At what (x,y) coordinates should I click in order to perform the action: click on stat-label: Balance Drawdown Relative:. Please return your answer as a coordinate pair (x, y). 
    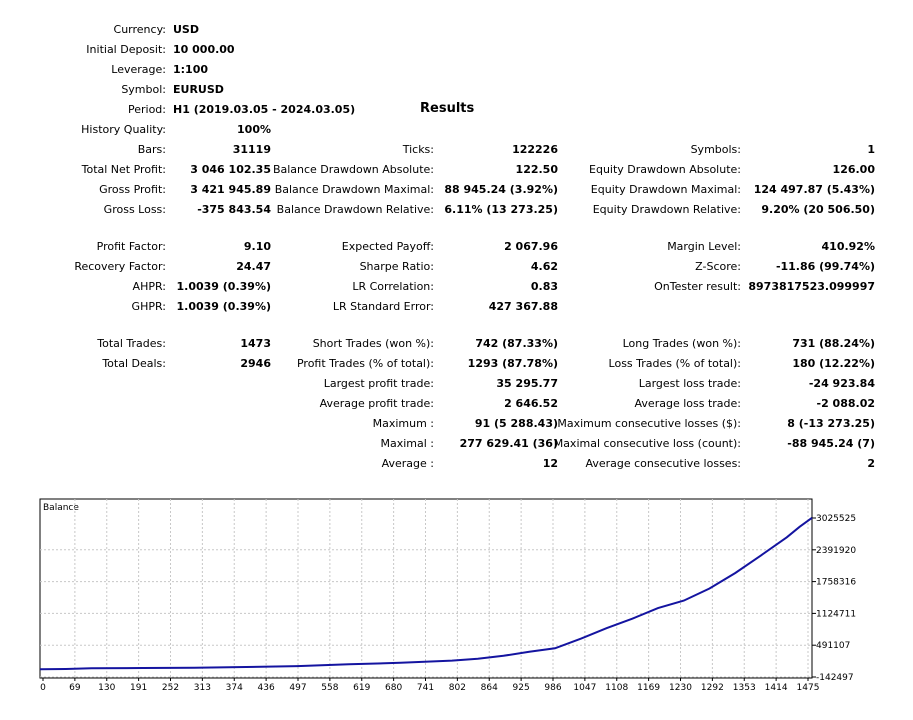
    Looking at the image, I should click on (355, 209).